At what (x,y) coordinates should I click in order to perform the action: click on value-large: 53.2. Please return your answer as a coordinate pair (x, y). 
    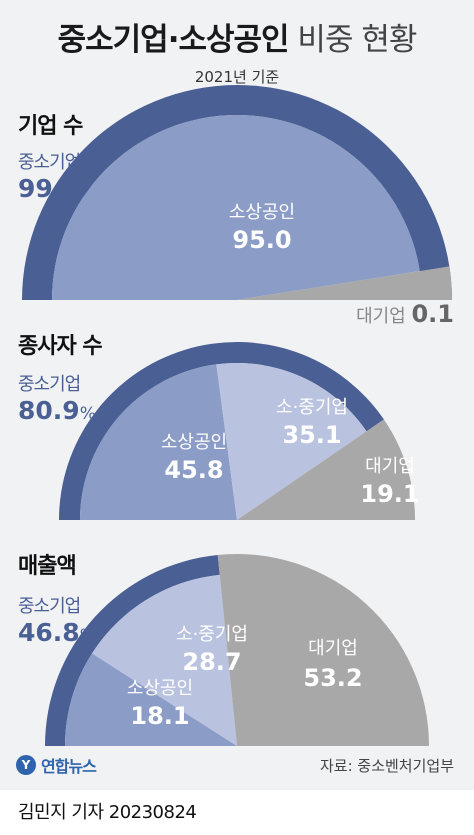
    Looking at the image, I should click on (332, 678).